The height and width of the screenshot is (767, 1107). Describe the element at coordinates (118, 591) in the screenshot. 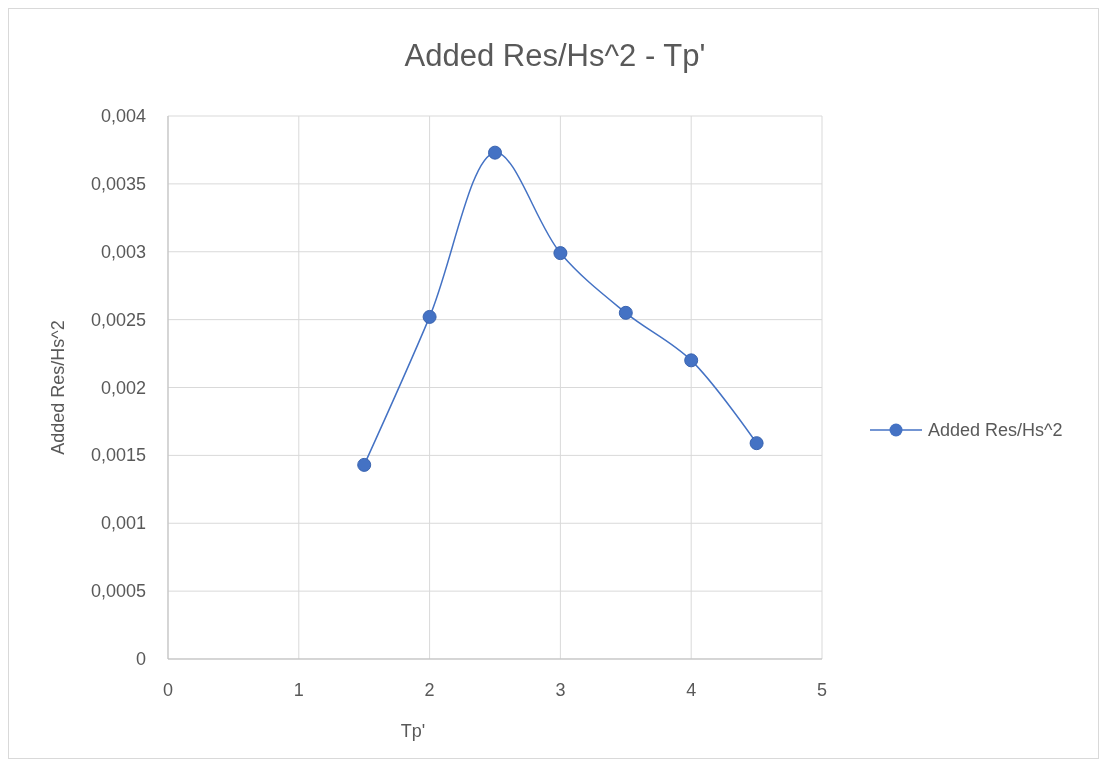

I see `y-tick-label: 0,0005` at that location.